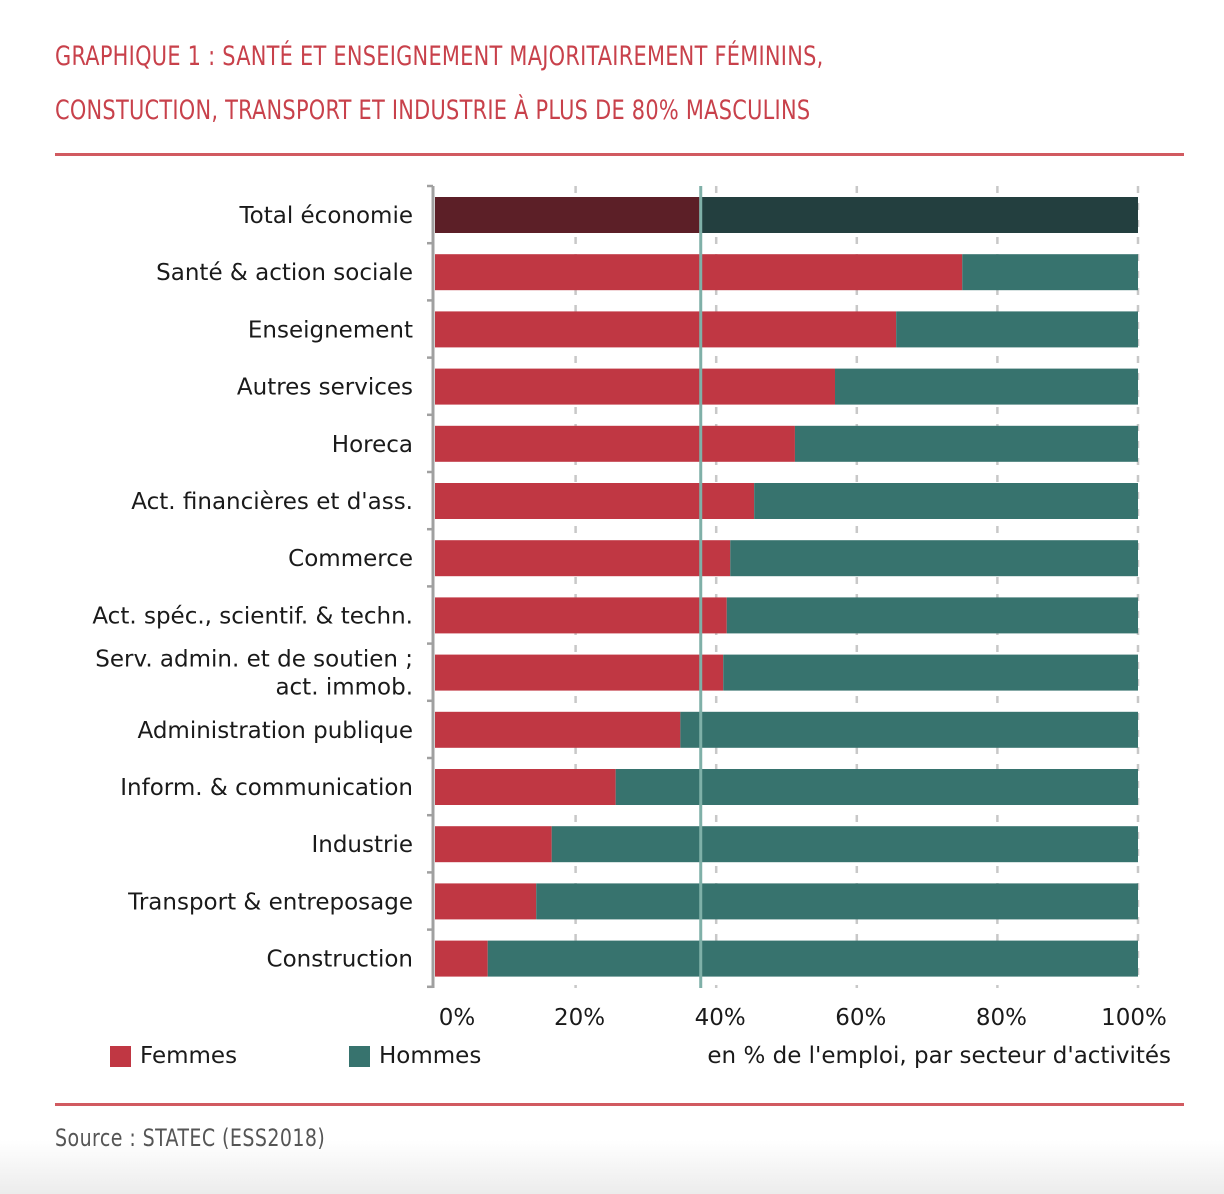 This screenshot has width=1224, height=1194. I want to click on category-label: Horeca, so click(372, 445).